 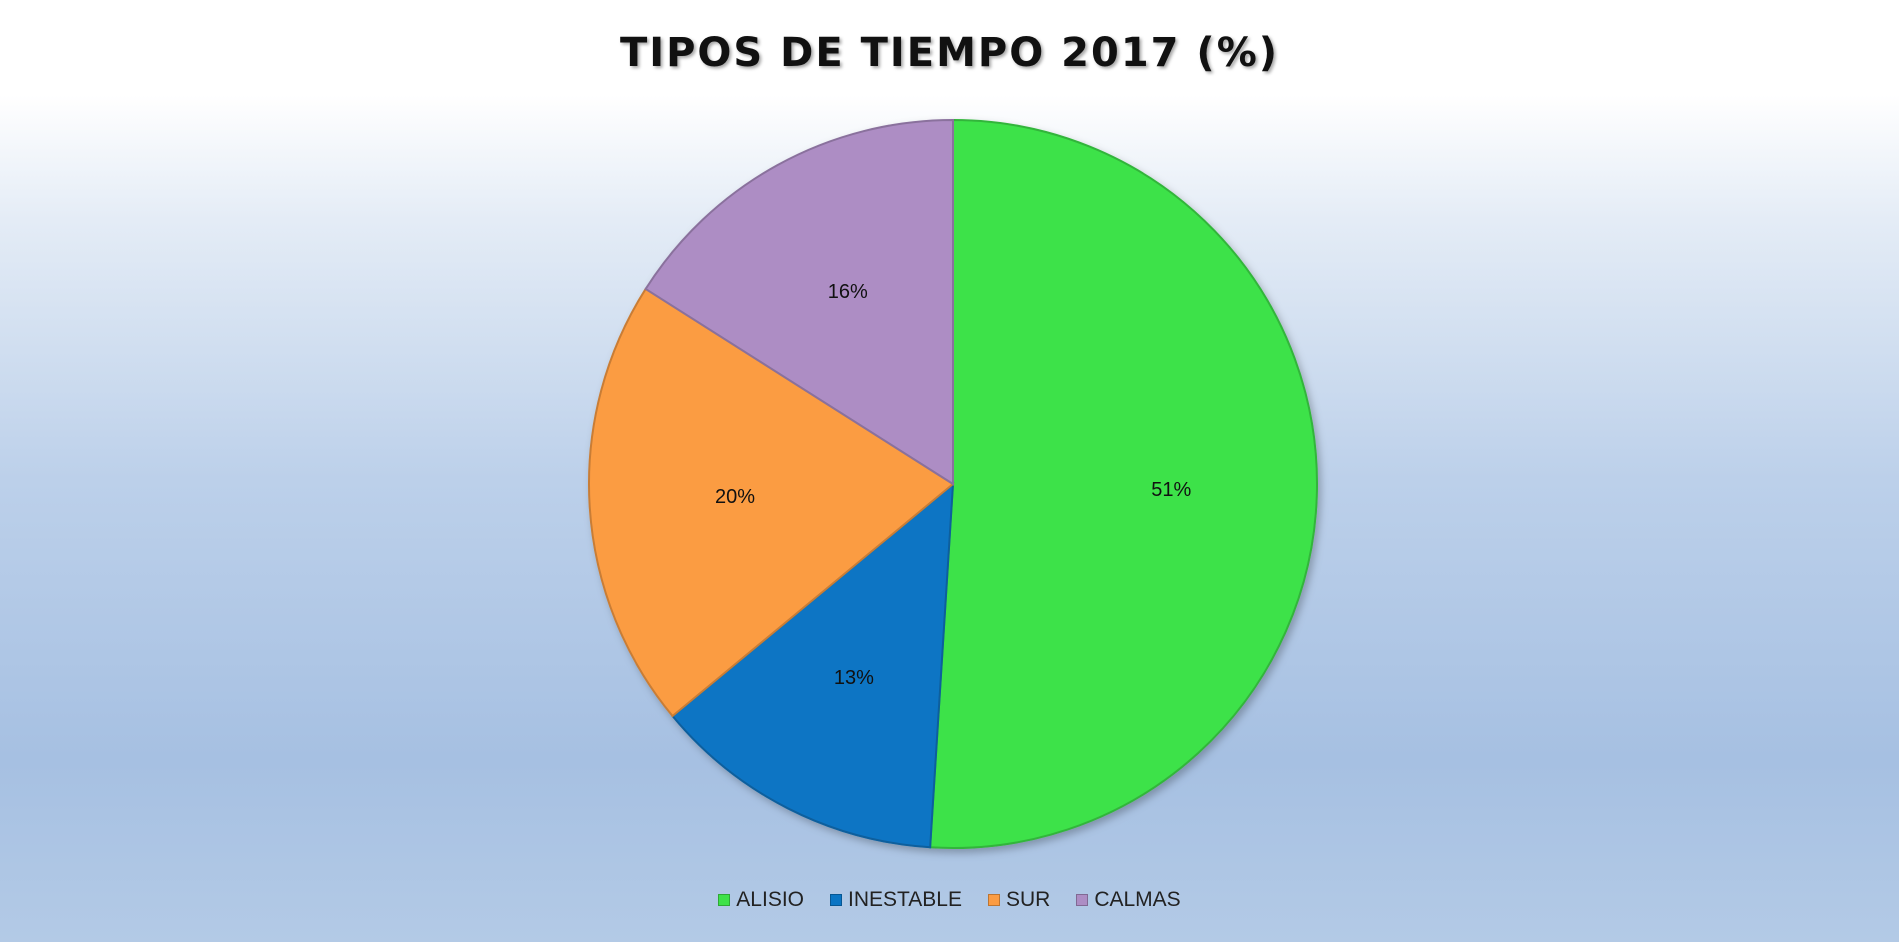 I want to click on legend-item-inestable: INESTABLE, so click(x=896, y=900).